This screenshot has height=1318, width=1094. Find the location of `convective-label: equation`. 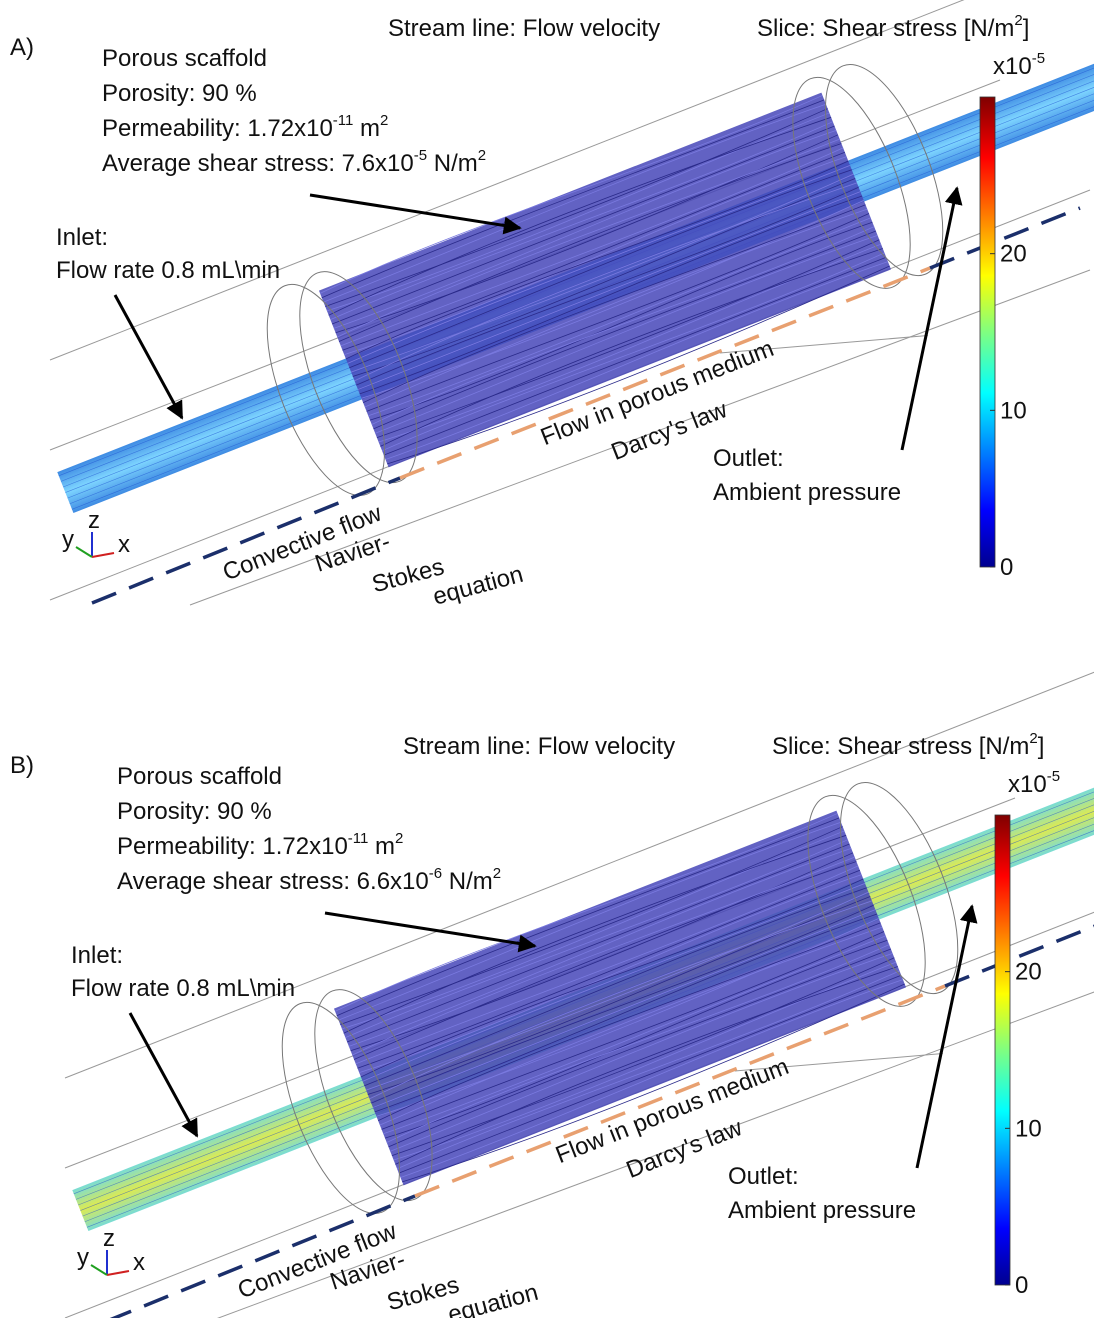

convective-label: equation is located at coordinates (478, 586).